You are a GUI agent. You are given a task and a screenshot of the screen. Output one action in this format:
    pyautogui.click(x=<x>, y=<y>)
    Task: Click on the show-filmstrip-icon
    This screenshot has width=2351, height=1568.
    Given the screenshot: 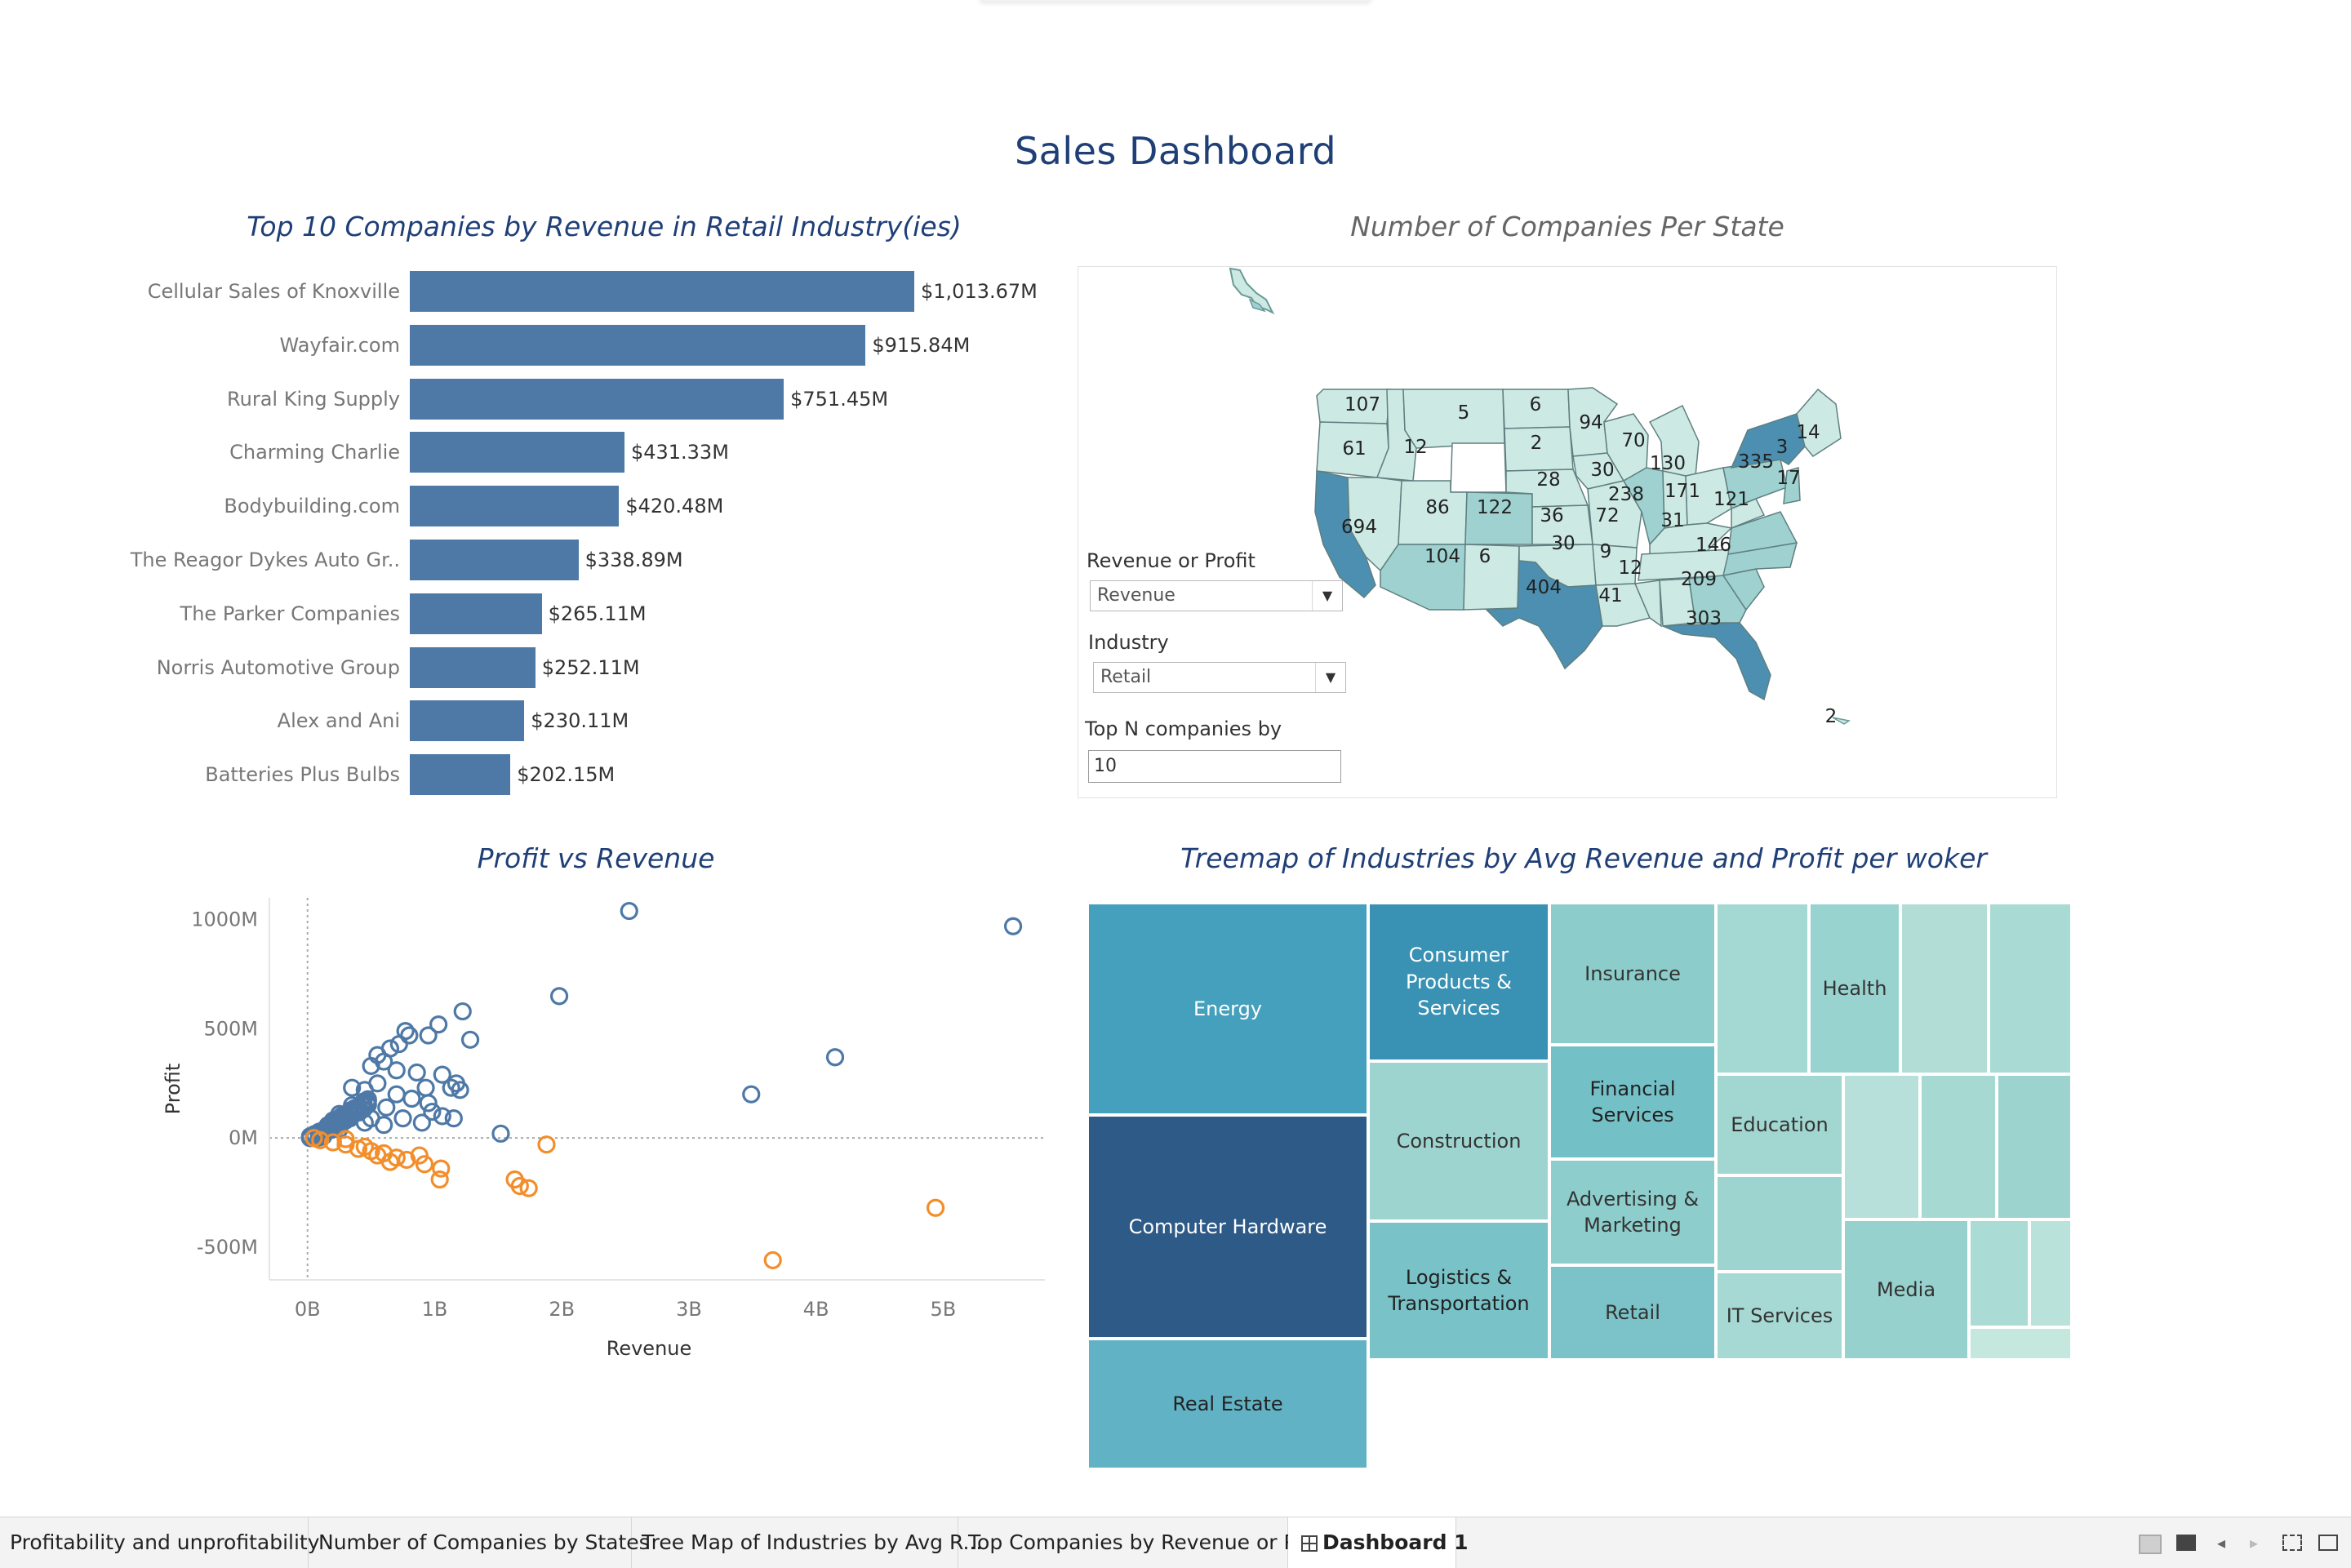 What is the action you would take?
    pyautogui.click(x=2150, y=1544)
    